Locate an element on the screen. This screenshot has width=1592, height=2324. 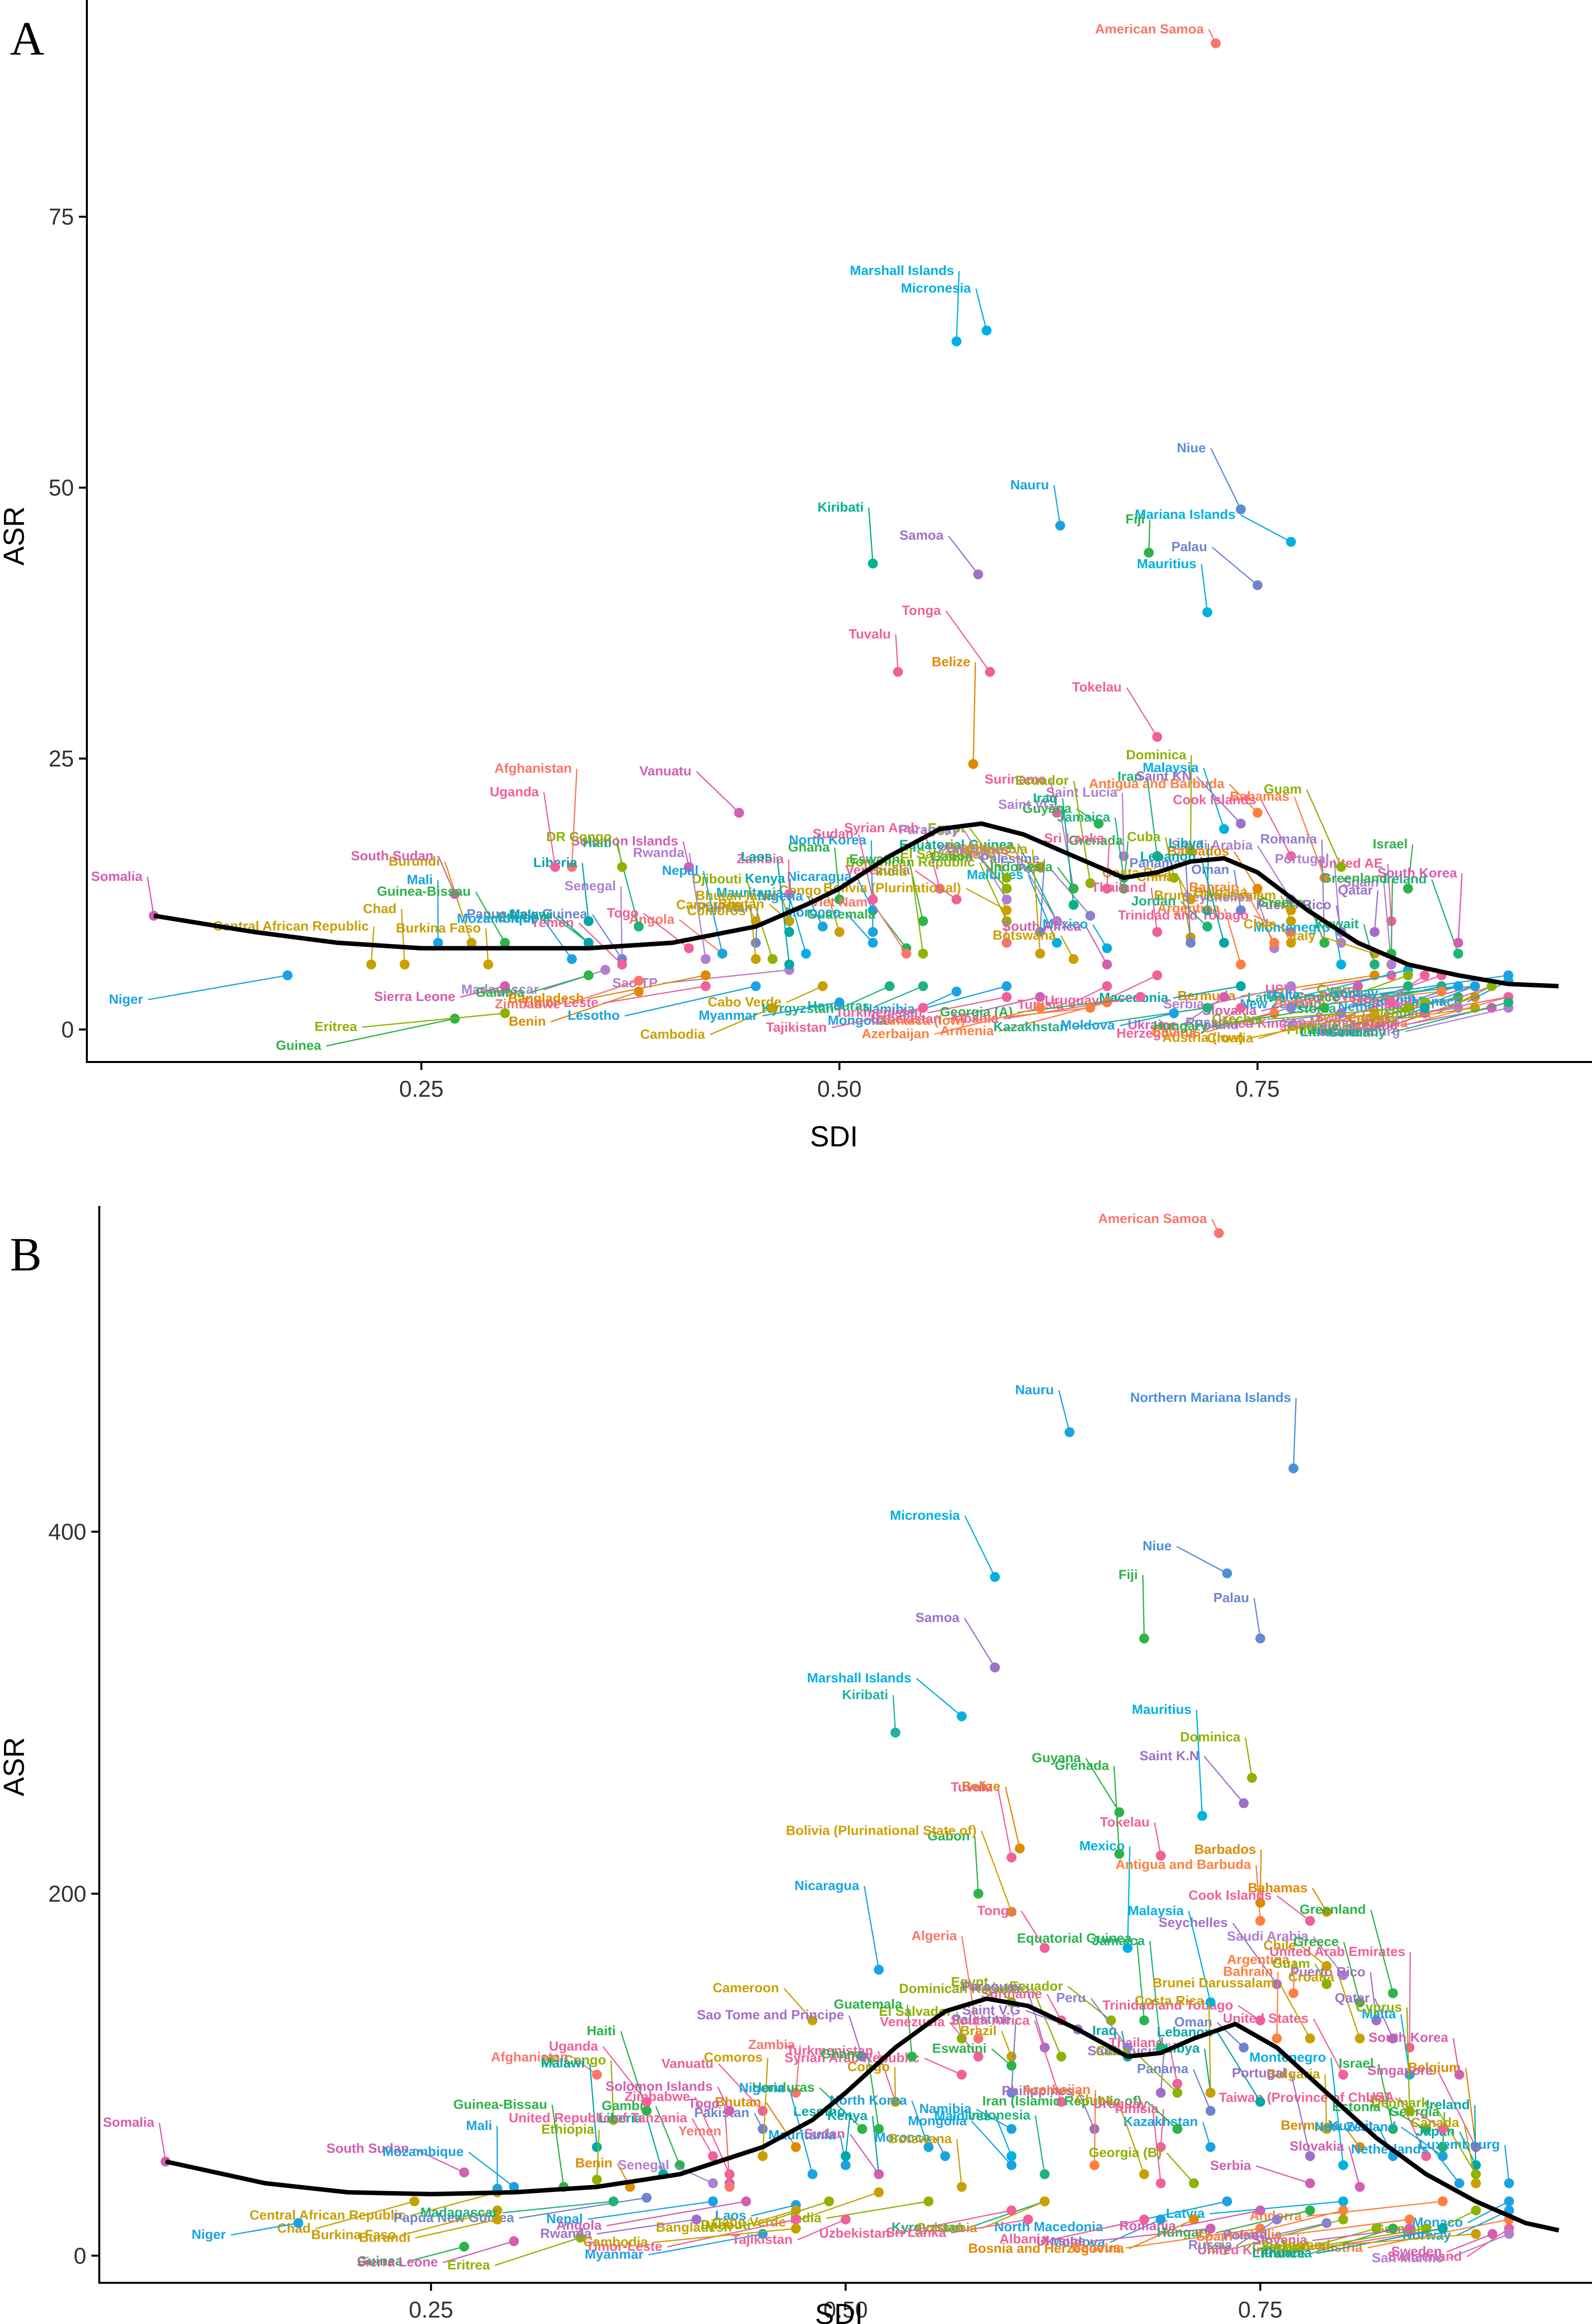
point-label: Papua New Guinea is located at coordinates (527, 915).